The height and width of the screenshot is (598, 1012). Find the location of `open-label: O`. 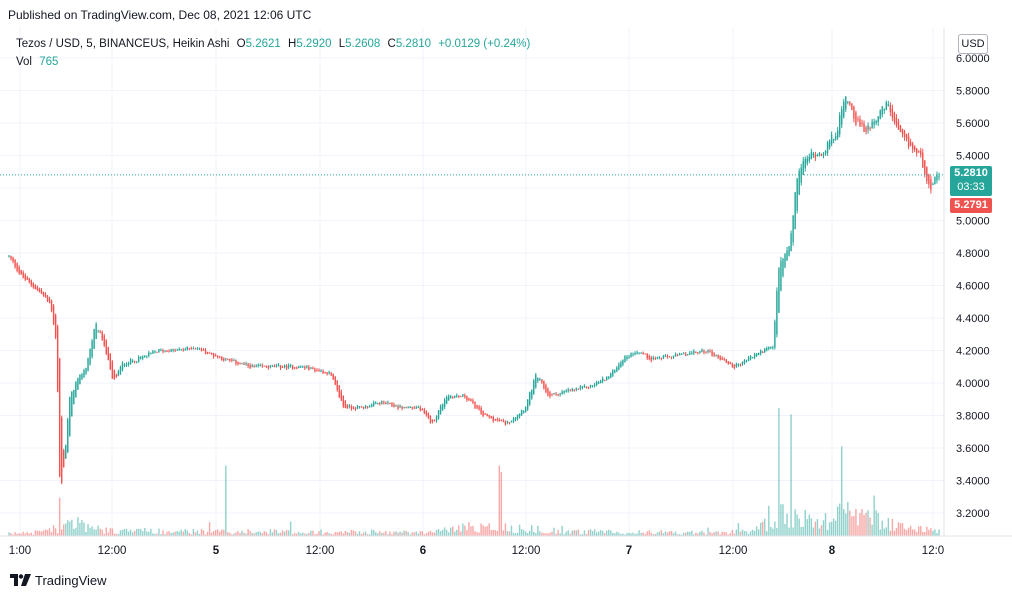

open-label: O is located at coordinates (241, 44).